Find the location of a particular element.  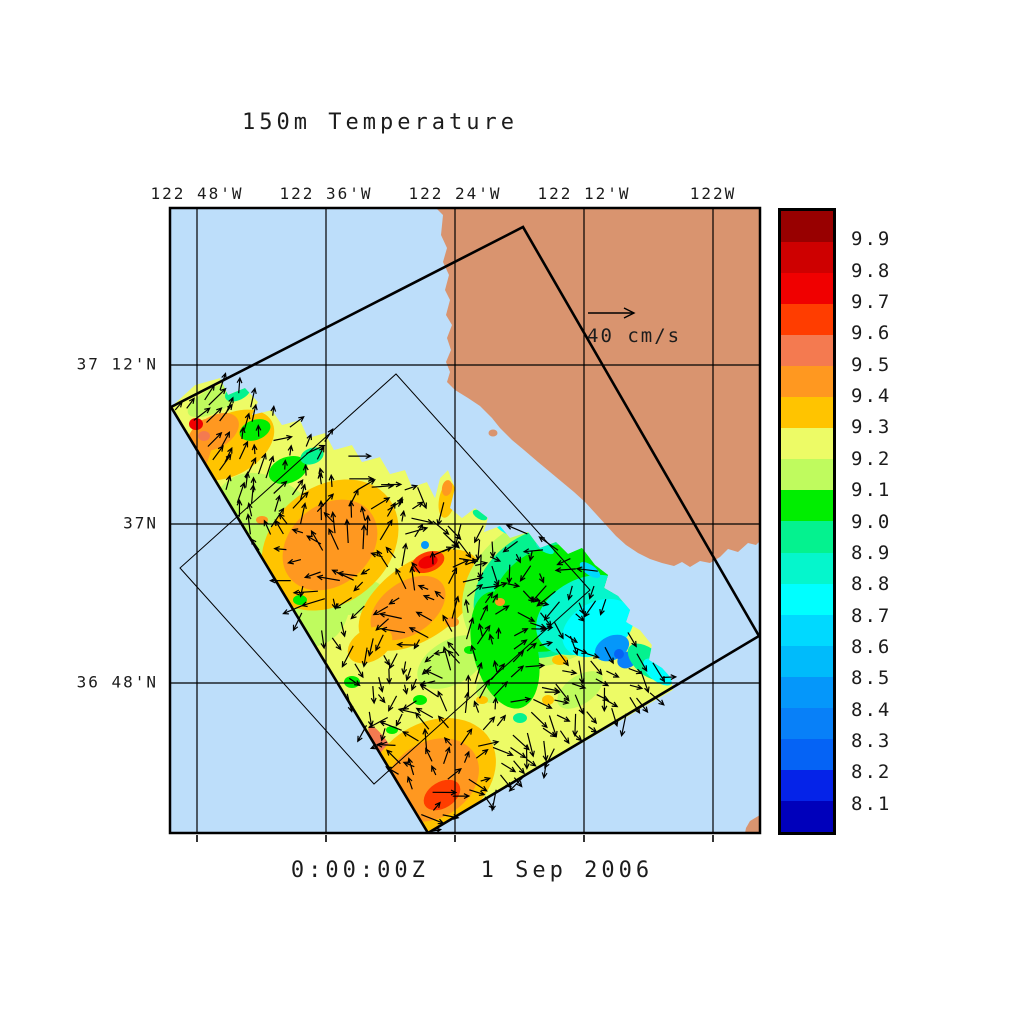

colorbar-tick-label: 8.7 is located at coordinates (871, 615).